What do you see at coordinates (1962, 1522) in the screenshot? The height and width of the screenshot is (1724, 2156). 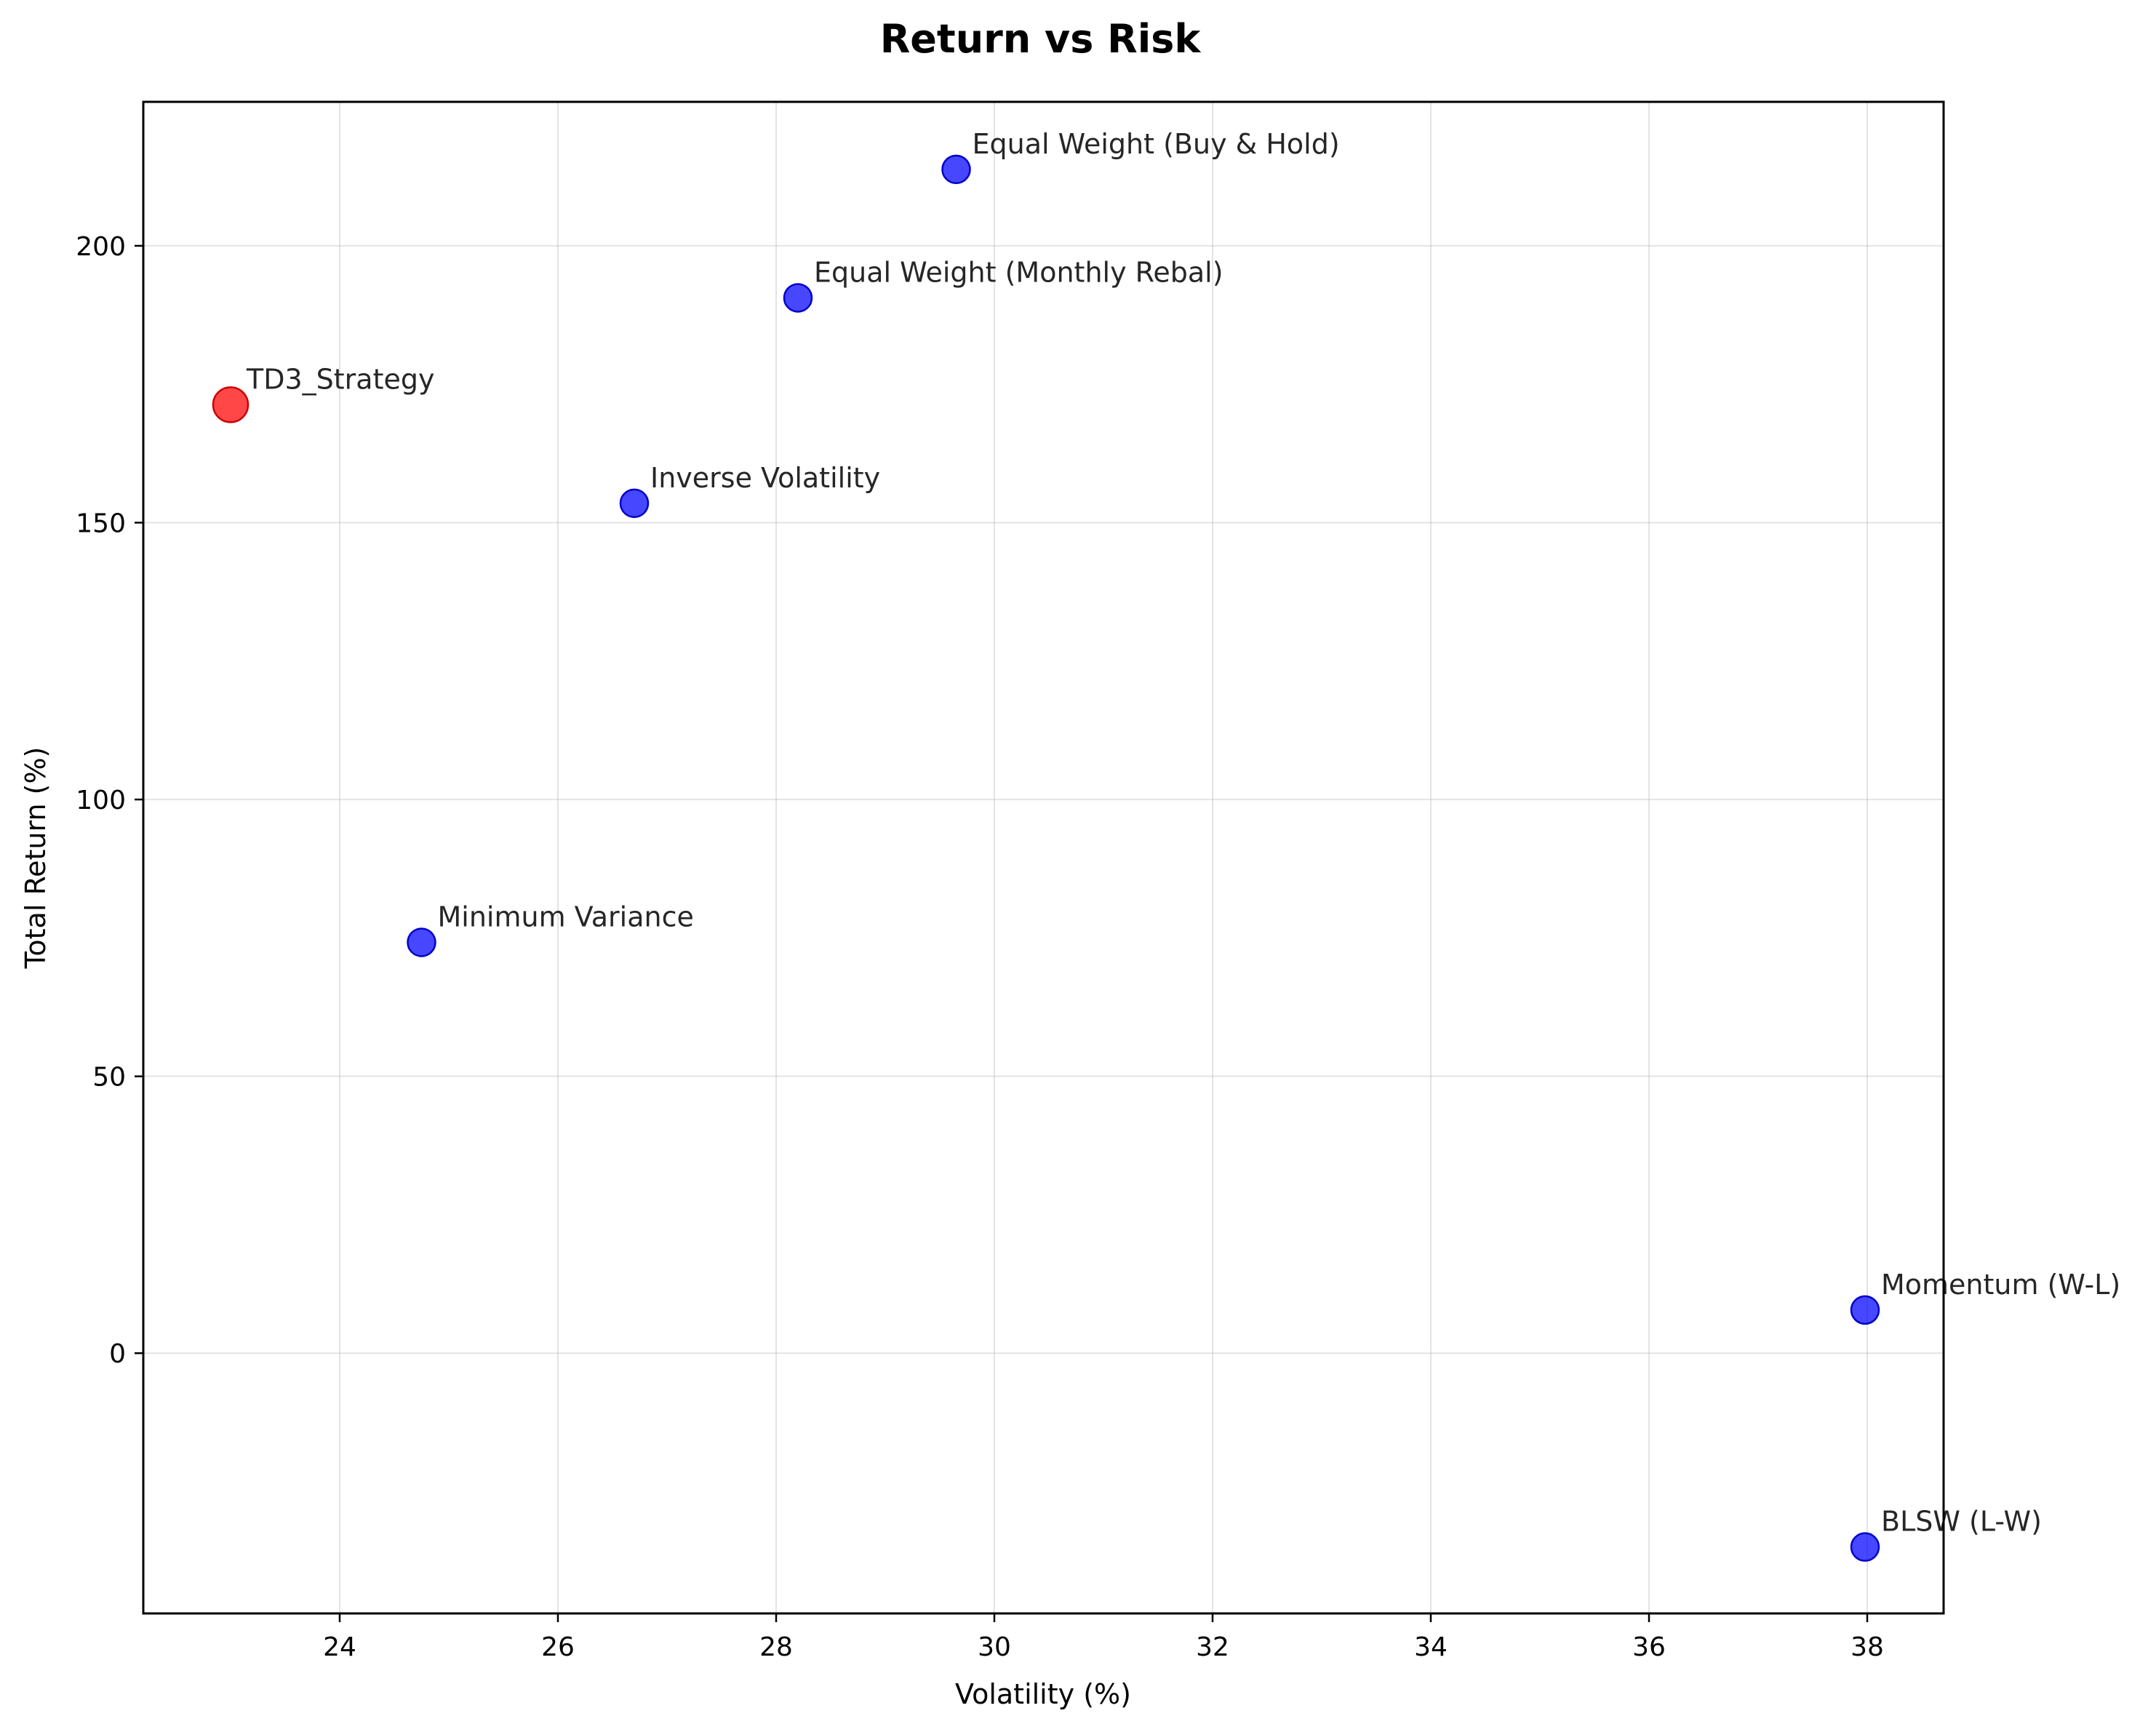 I see `data-point-label: BLSW (L-W)` at bounding box center [1962, 1522].